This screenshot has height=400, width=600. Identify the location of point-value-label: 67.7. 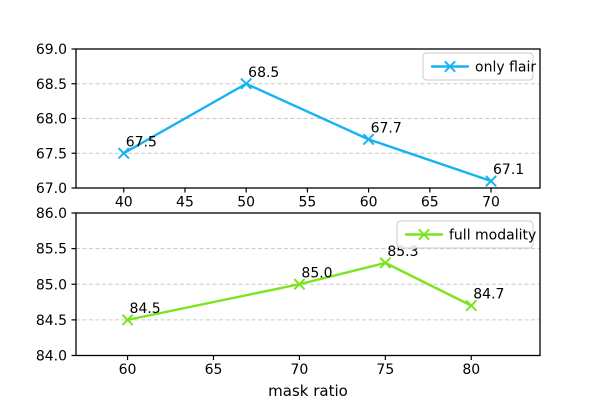
(386, 128).